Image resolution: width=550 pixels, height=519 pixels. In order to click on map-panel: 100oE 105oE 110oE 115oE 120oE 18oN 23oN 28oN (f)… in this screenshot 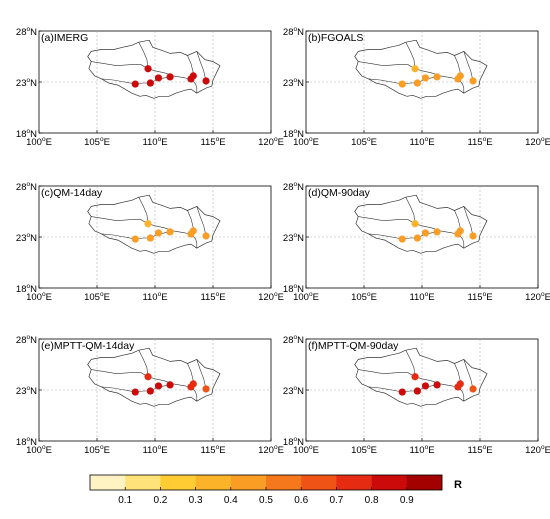, I will do `click(416, 395)`.